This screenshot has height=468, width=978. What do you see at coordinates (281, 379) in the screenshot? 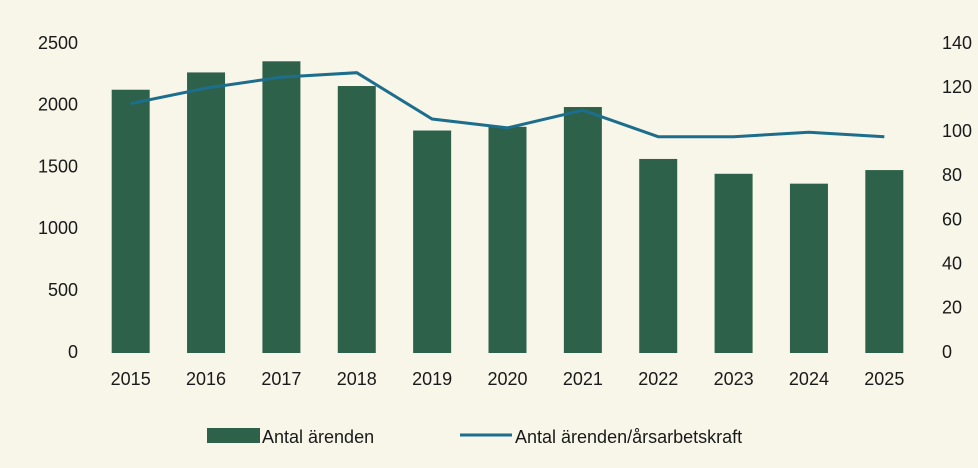
I see `x-tick-label: 2017` at bounding box center [281, 379].